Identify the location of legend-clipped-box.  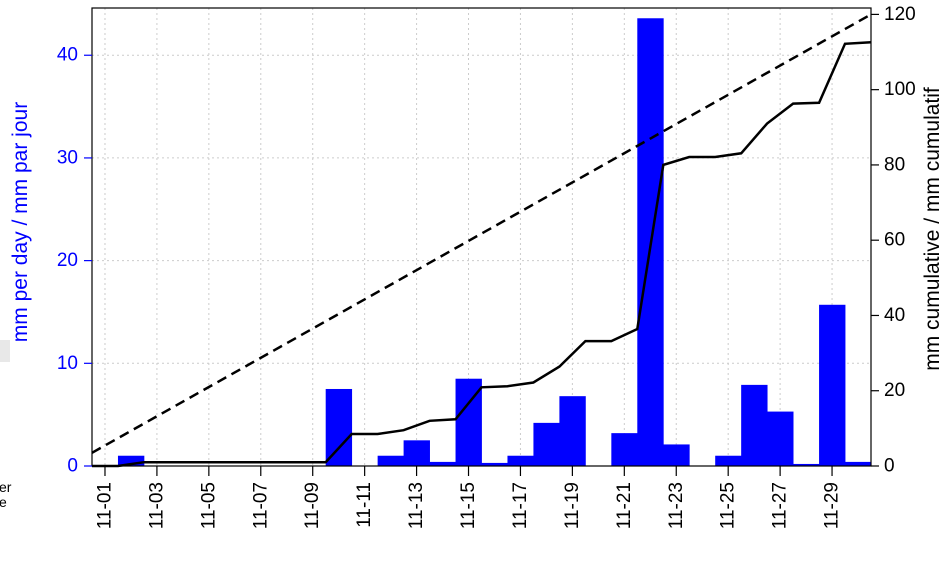
(5, 351).